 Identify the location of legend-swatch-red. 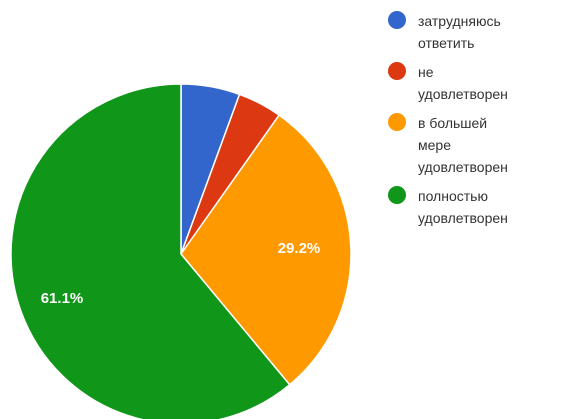
(397, 71).